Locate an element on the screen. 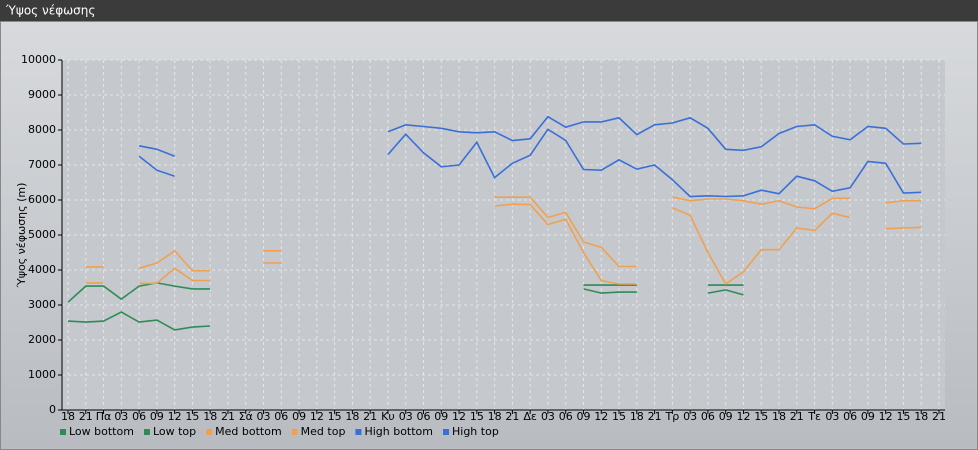 Image resolution: width=978 pixels, height=450 pixels. y-tick-label: 5000 is located at coordinates (42, 234).